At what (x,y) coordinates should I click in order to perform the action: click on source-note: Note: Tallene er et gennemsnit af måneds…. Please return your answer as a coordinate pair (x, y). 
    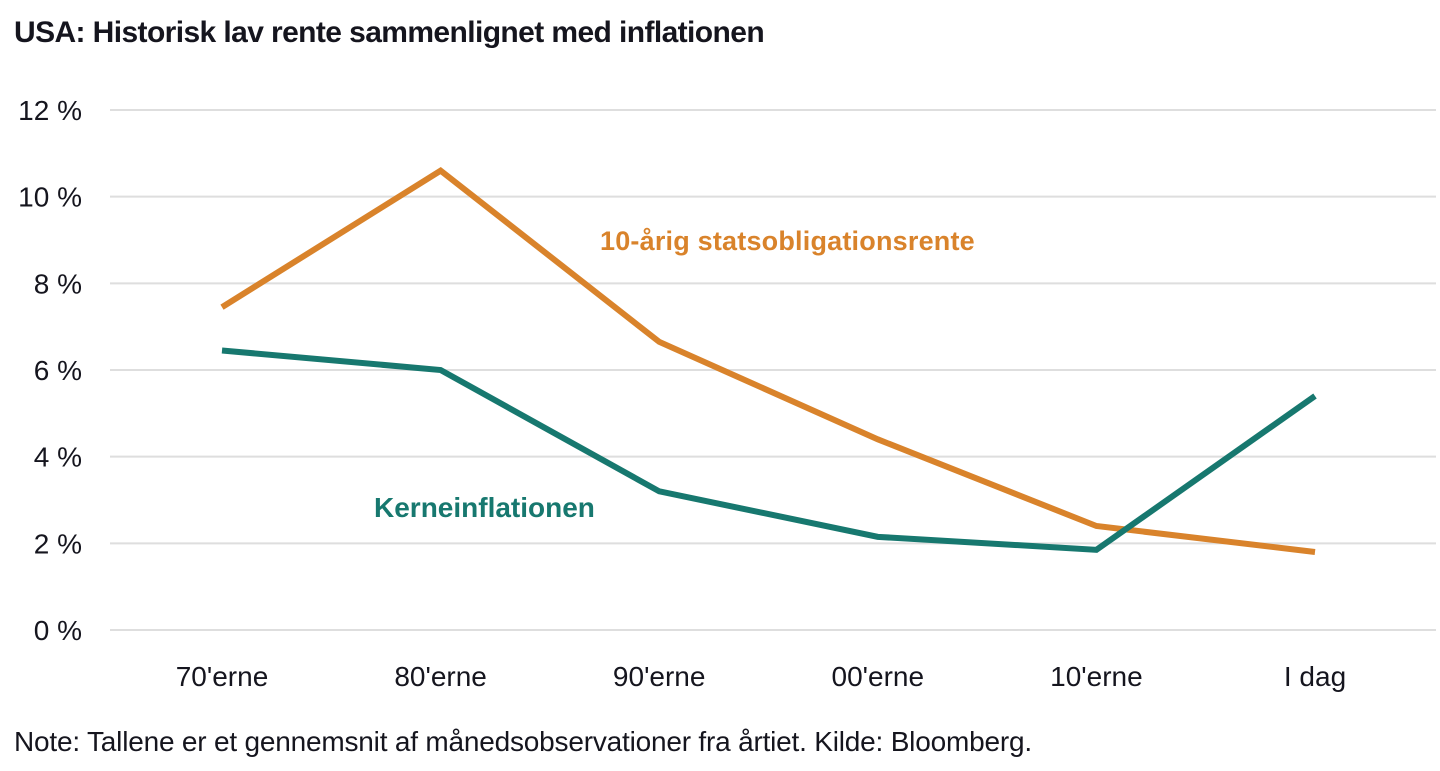
    Looking at the image, I should click on (523, 741).